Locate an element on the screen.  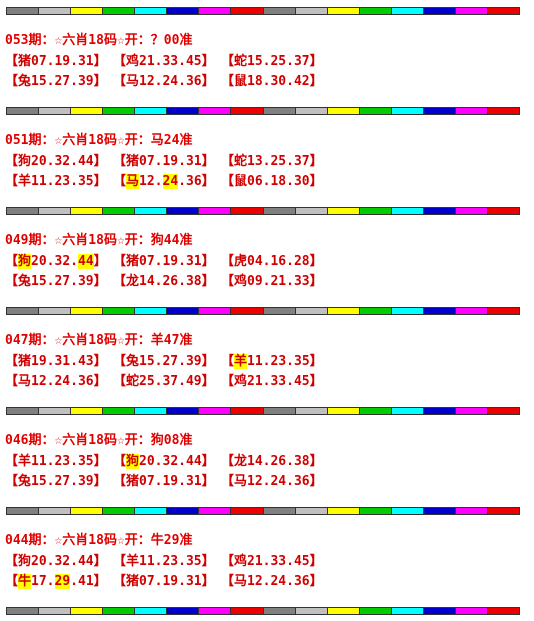
item-text: .41】 is located at coordinates (88, 581).